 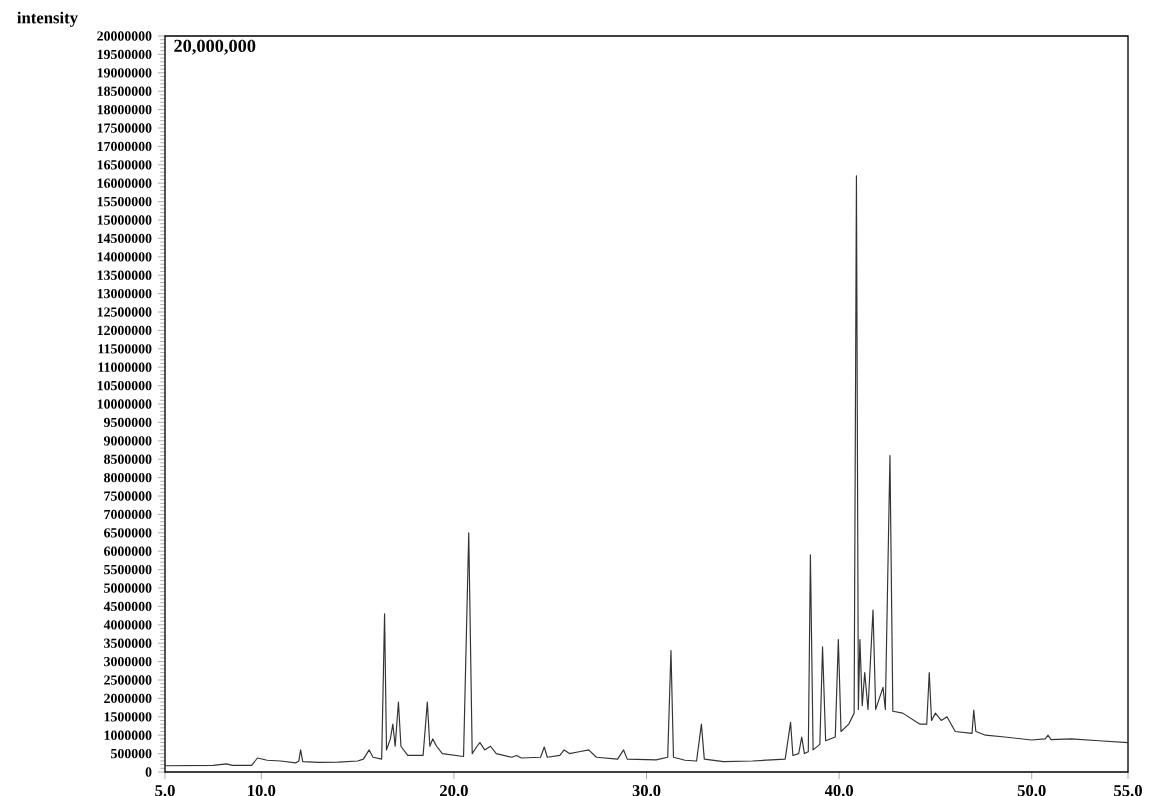 What do you see at coordinates (128, 496) in the screenshot?
I see `y-tick-label: 7500000` at bounding box center [128, 496].